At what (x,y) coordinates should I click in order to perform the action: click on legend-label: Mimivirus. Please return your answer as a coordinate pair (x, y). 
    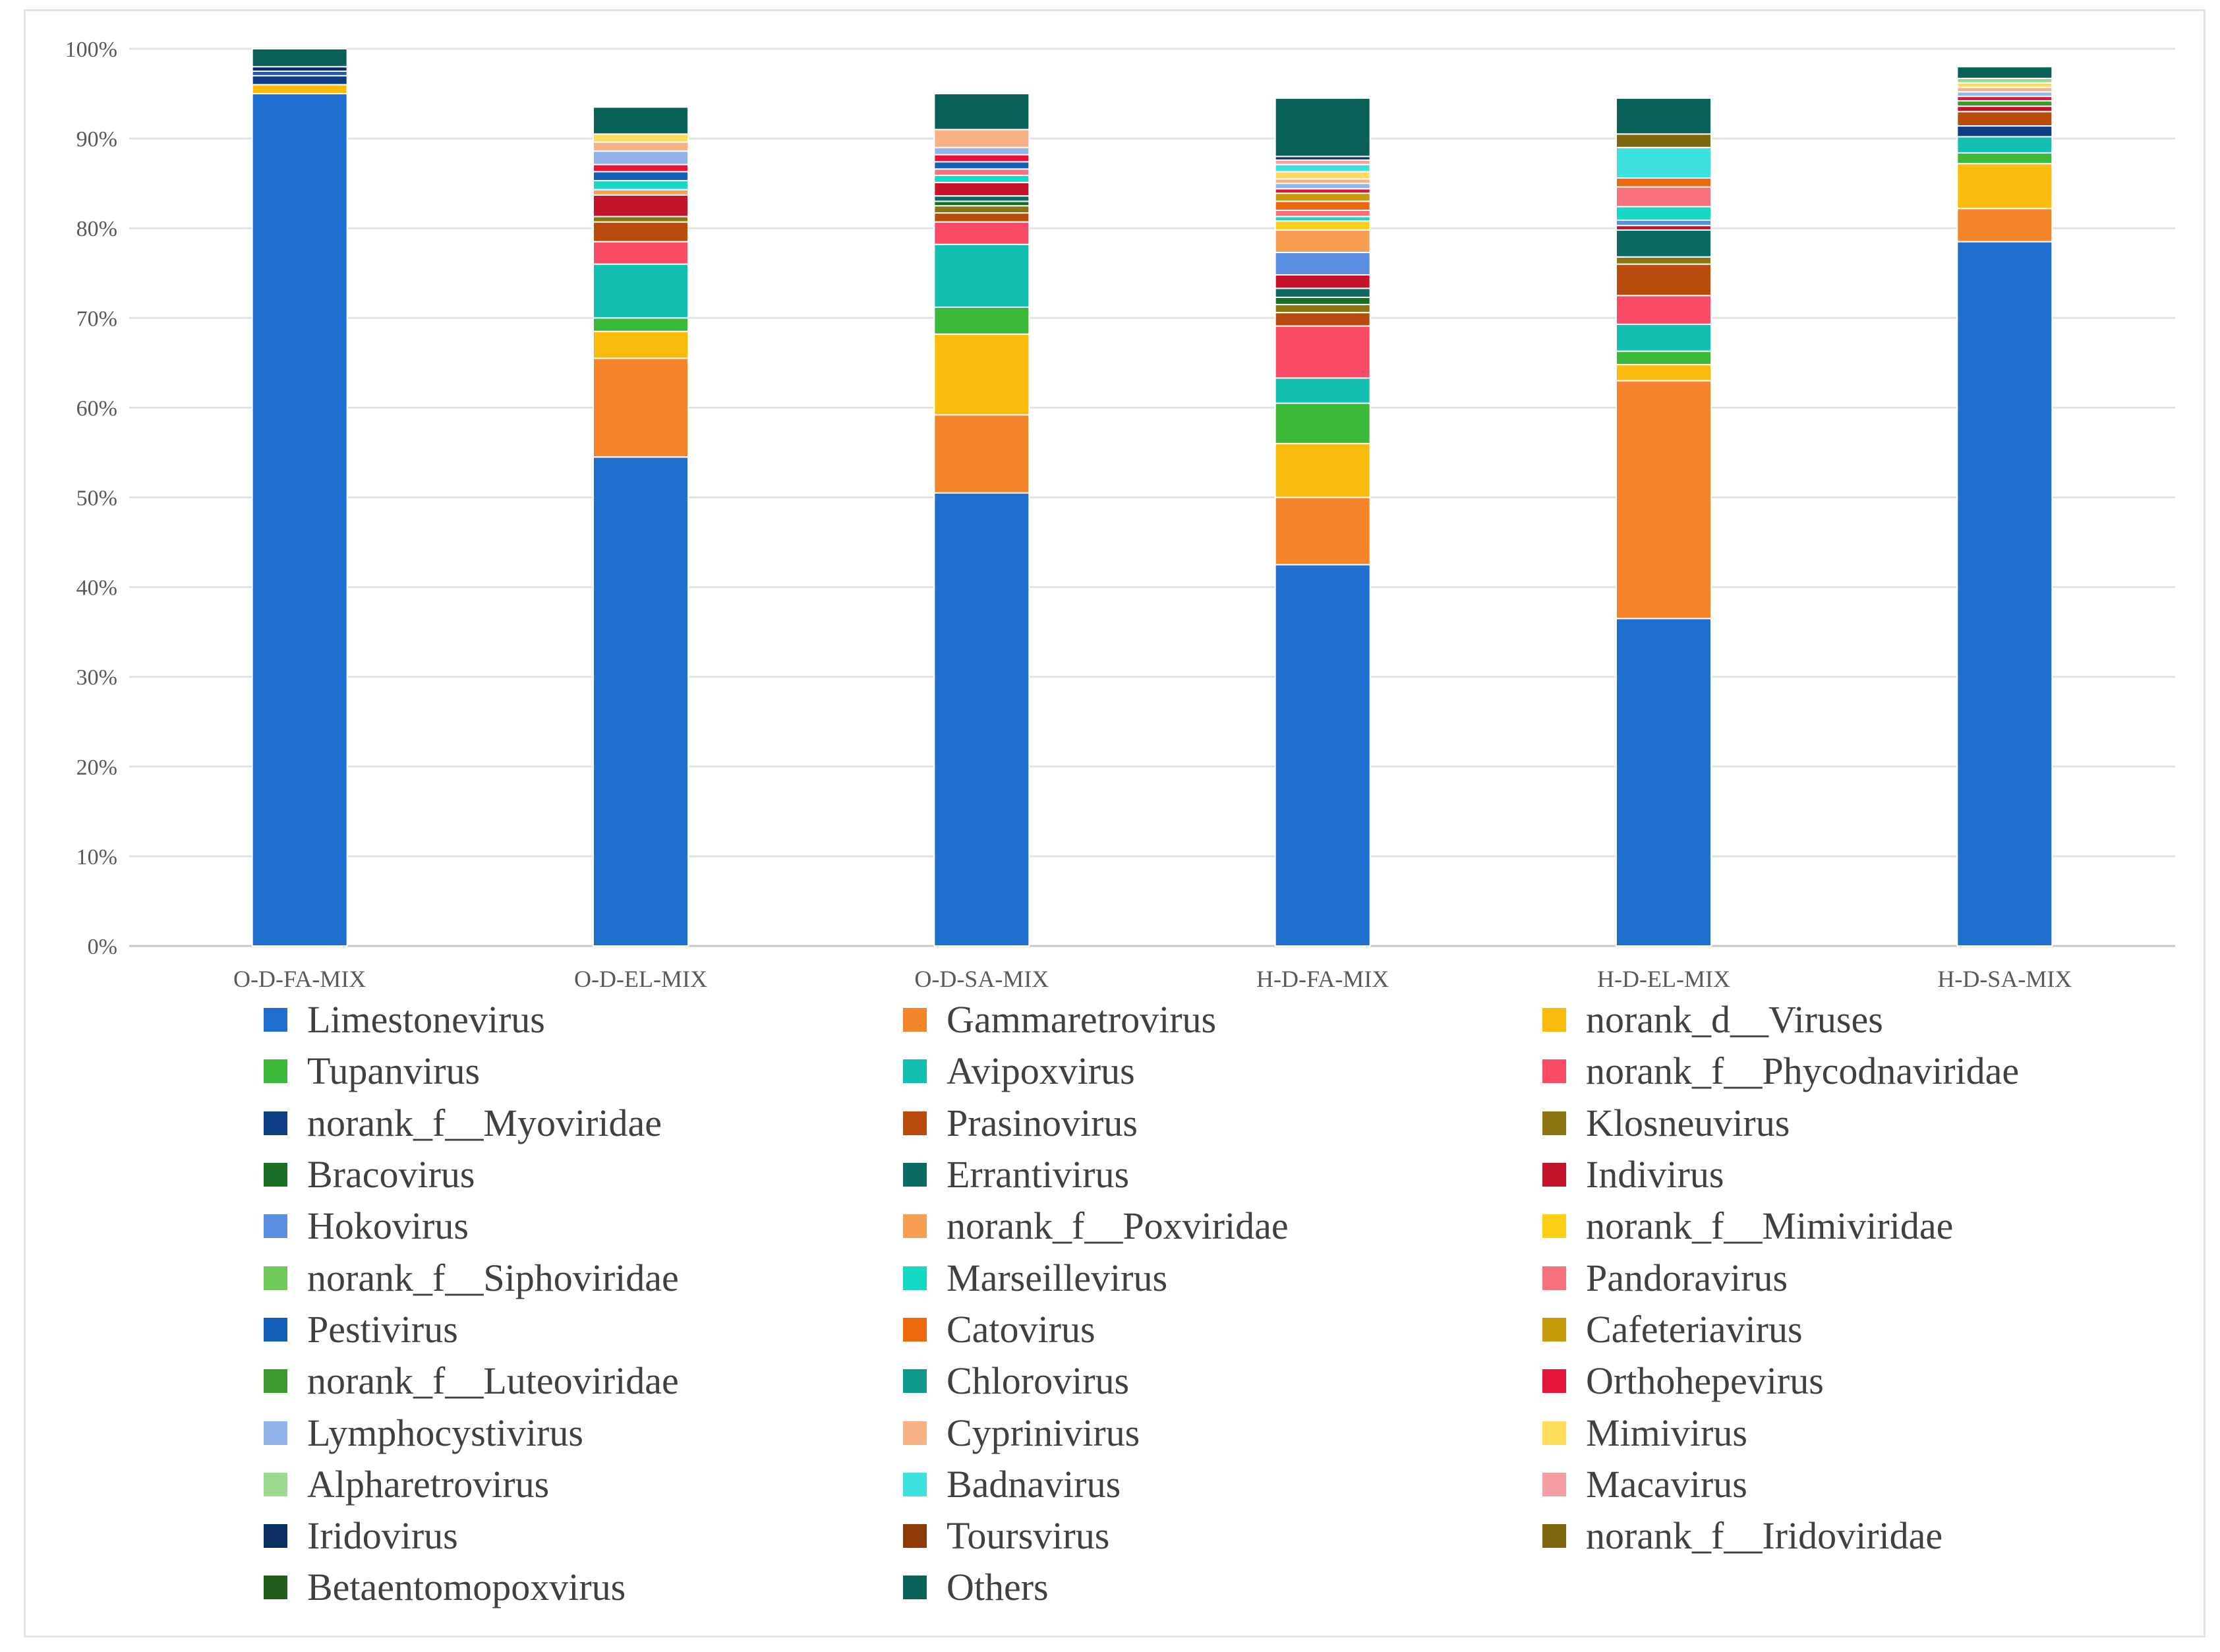
    Looking at the image, I should click on (1666, 1432).